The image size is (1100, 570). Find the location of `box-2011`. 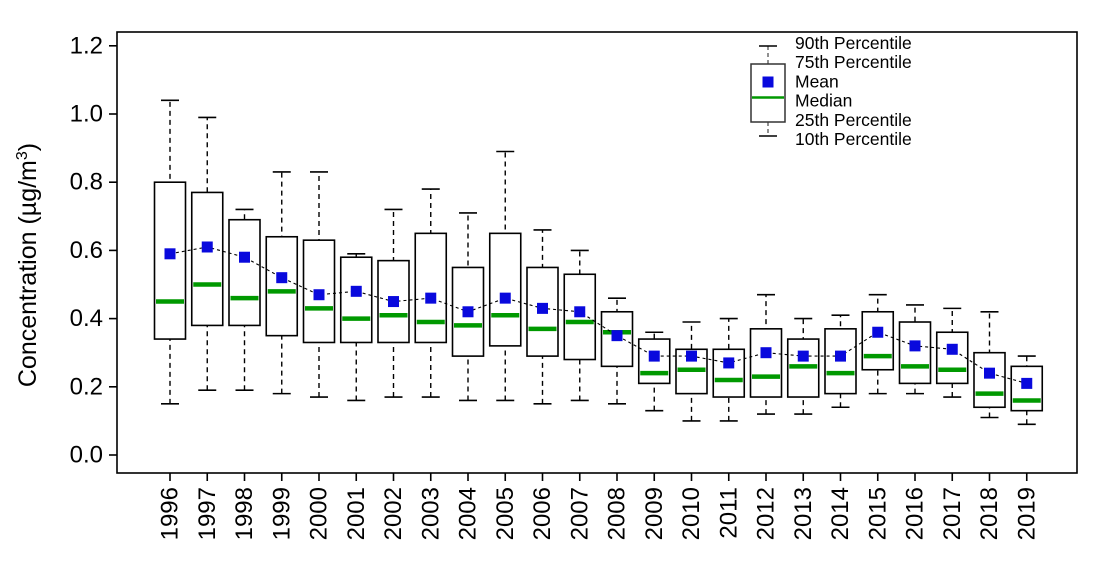

box-2011 is located at coordinates (729, 369).